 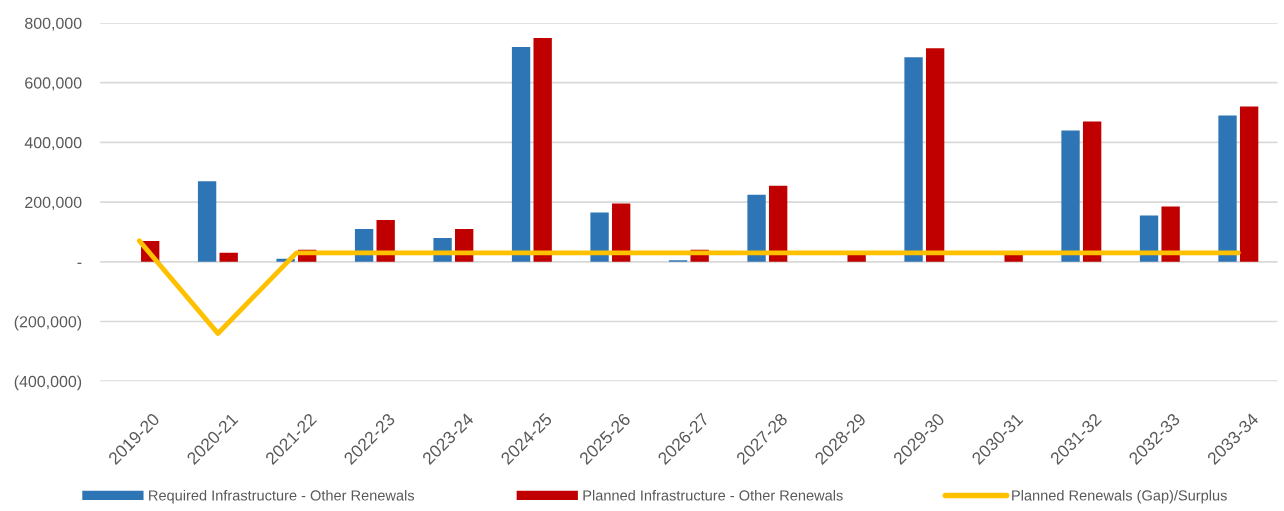 What do you see at coordinates (53, 144) in the screenshot?
I see `y-tick-label: 400,000` at bounding box center [53, 144].